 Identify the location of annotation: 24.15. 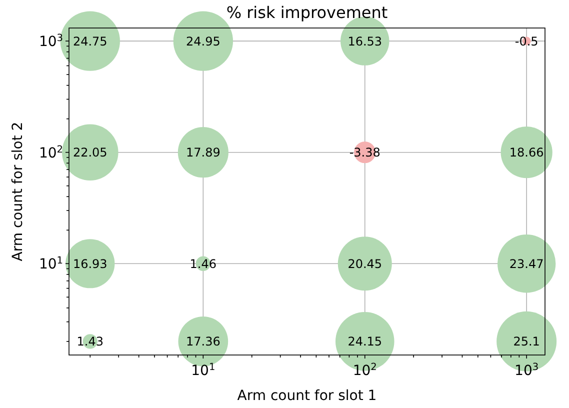
(365, 341).